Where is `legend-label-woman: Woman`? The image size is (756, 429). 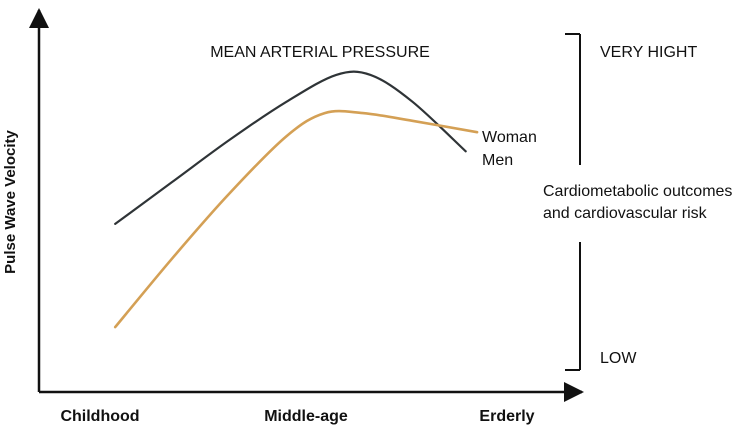
legend-label-woman: Woman is located at coordinates (509, 137).